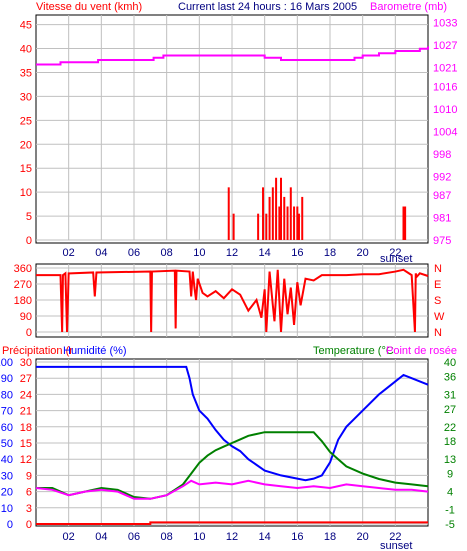 The image size is (467, 551). What do you see at coordinates (29, 217) in the screenshot?
I see `wind-tick-label: 5` at bounding box center [29, 217].